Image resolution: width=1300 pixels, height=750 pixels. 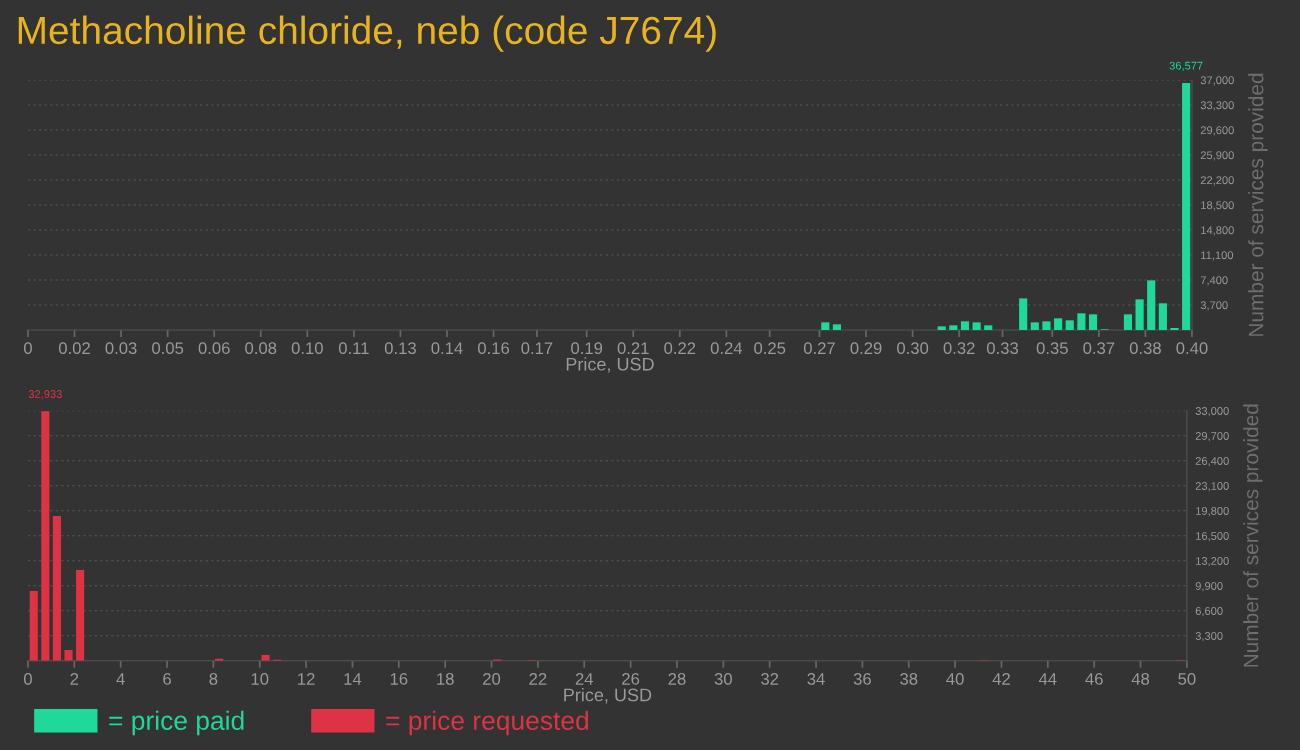 What do you see at coordinates (631, 679) in the screenshot?
I see `x-tick-label: 26` at bounding box center [631, 679].